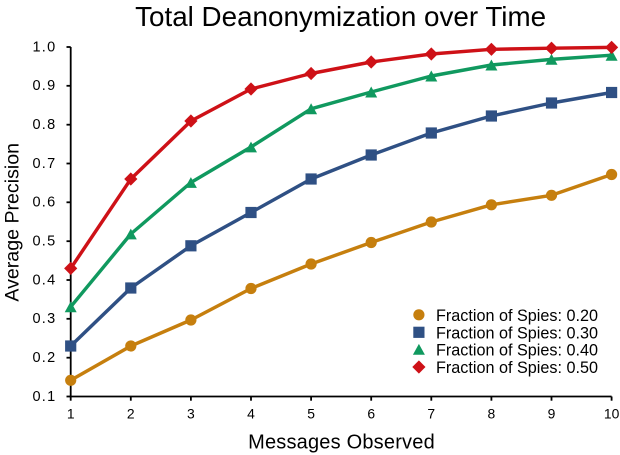 The width and height of the screenshot is (620, 455). Describe the element at coordinates (517, 316) in the screenshot. I see `svg-text: Fraction of Spies: 0.20` at that location.